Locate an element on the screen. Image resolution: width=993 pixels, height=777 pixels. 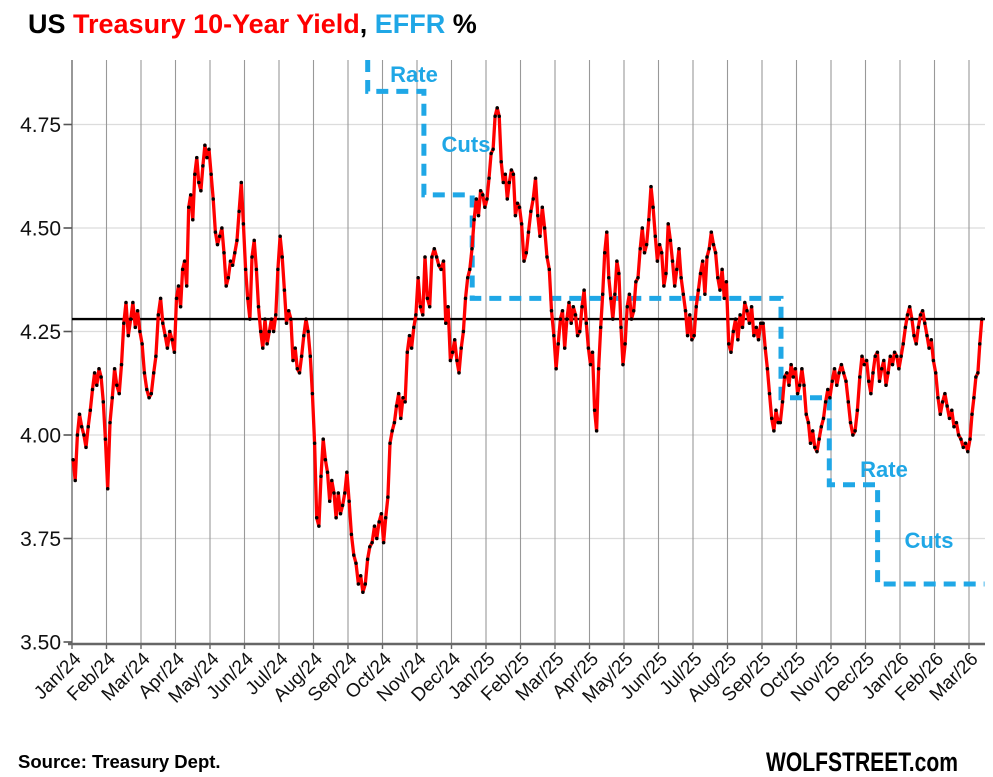
source-label: Source: Treasury Dept. is located at coordinates (119, 761).